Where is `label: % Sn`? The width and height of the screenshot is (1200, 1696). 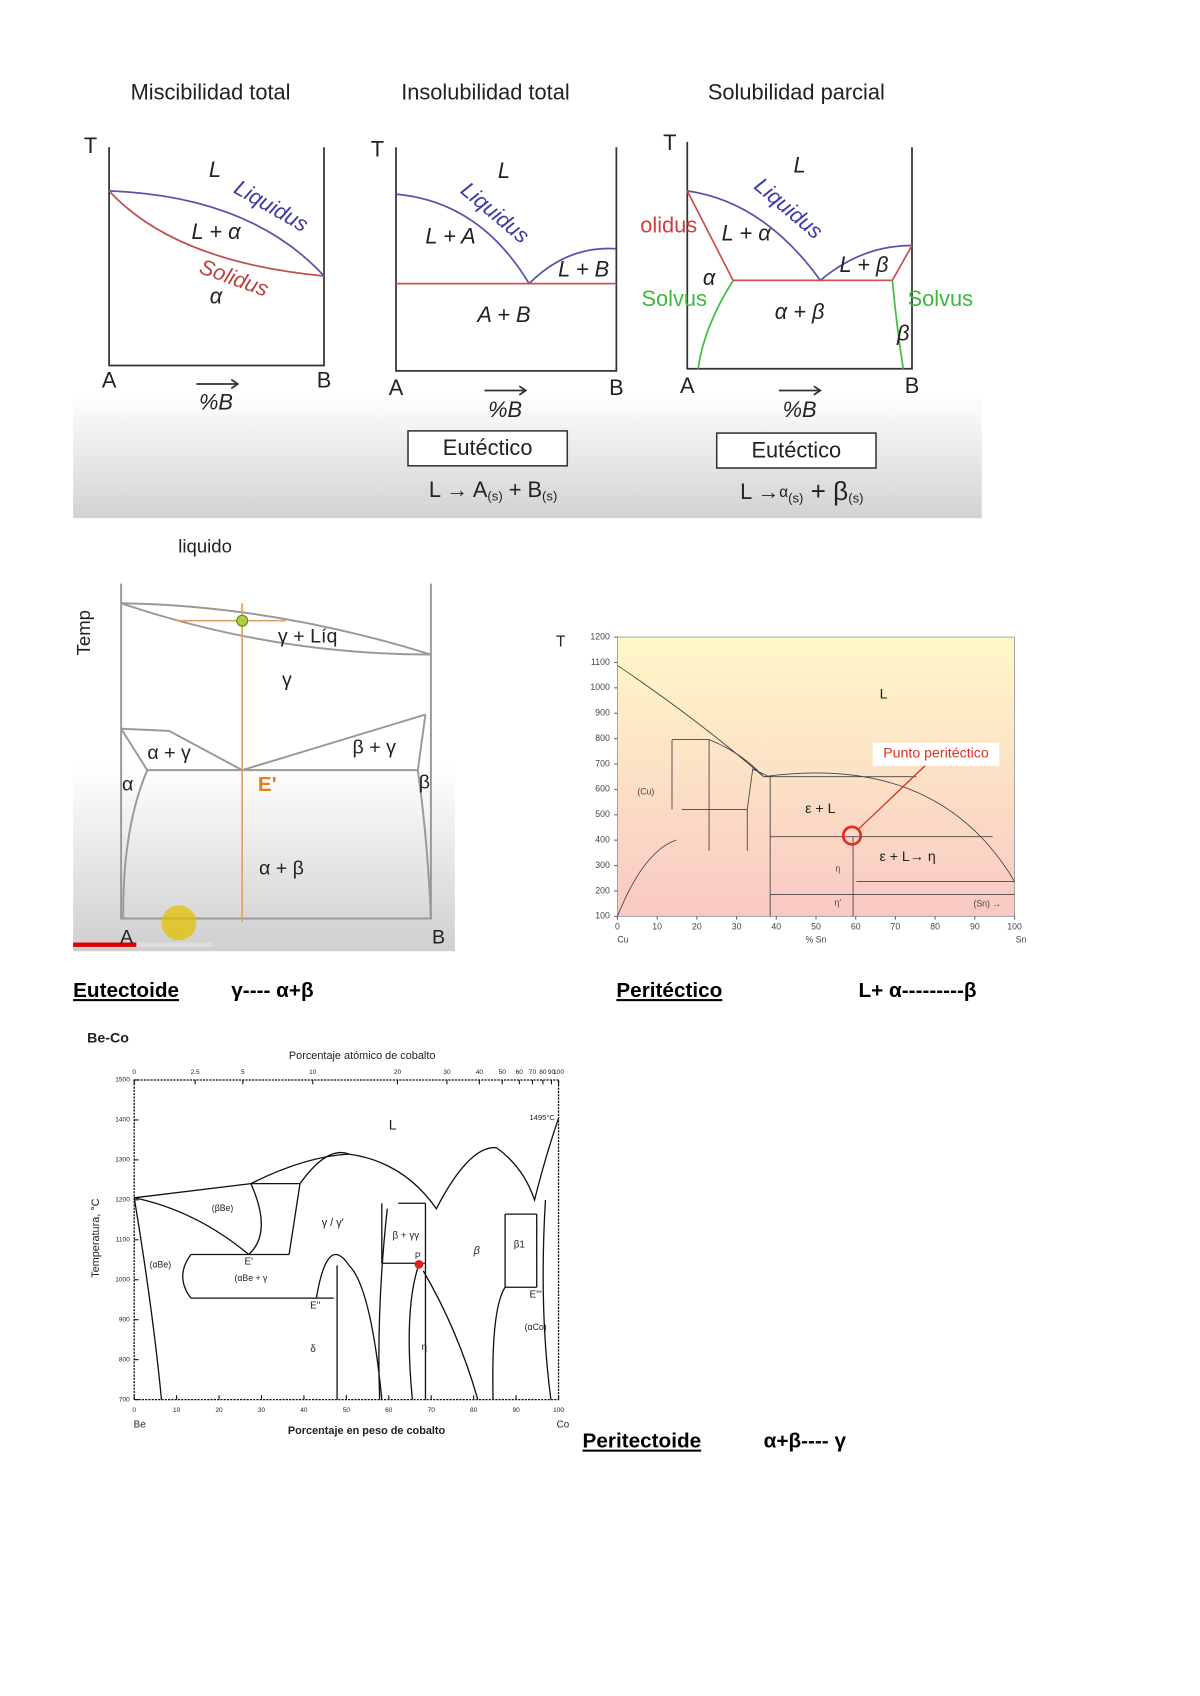 label: % Sn is located at coordinates (816, 940).